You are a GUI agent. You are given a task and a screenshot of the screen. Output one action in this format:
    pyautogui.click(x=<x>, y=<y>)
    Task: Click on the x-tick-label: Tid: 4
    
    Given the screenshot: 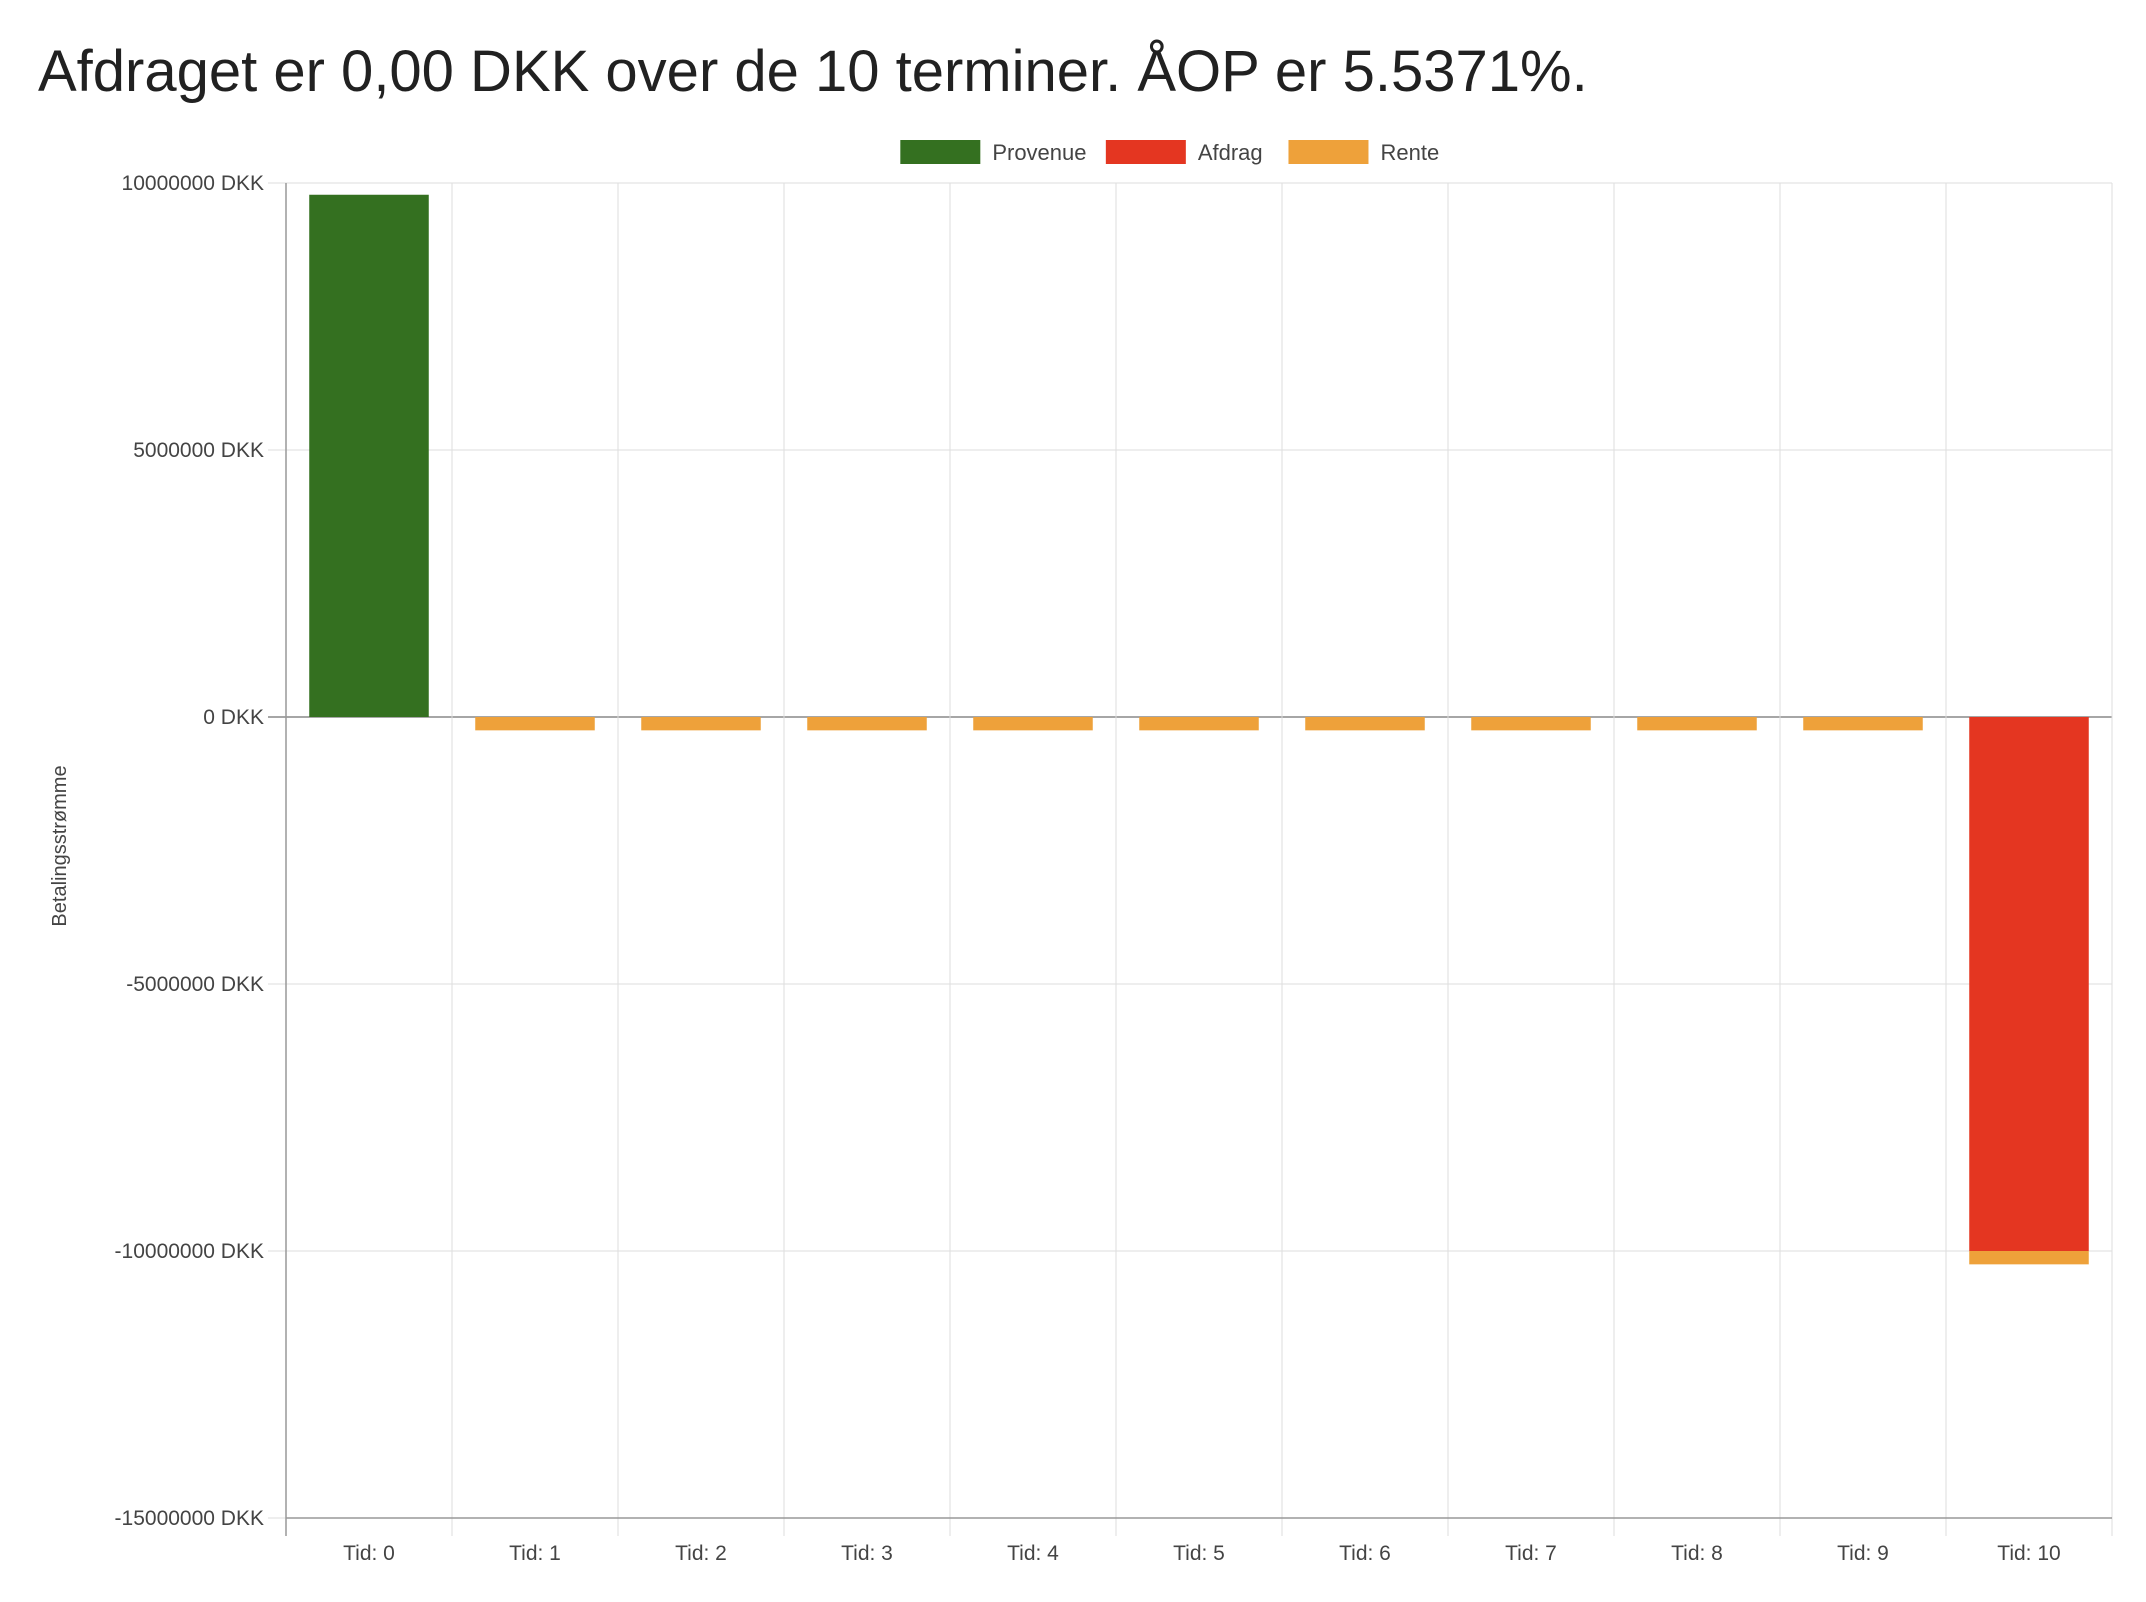 What is the action you would take?
    pyautogui.click(x=1033, y=1553)
    